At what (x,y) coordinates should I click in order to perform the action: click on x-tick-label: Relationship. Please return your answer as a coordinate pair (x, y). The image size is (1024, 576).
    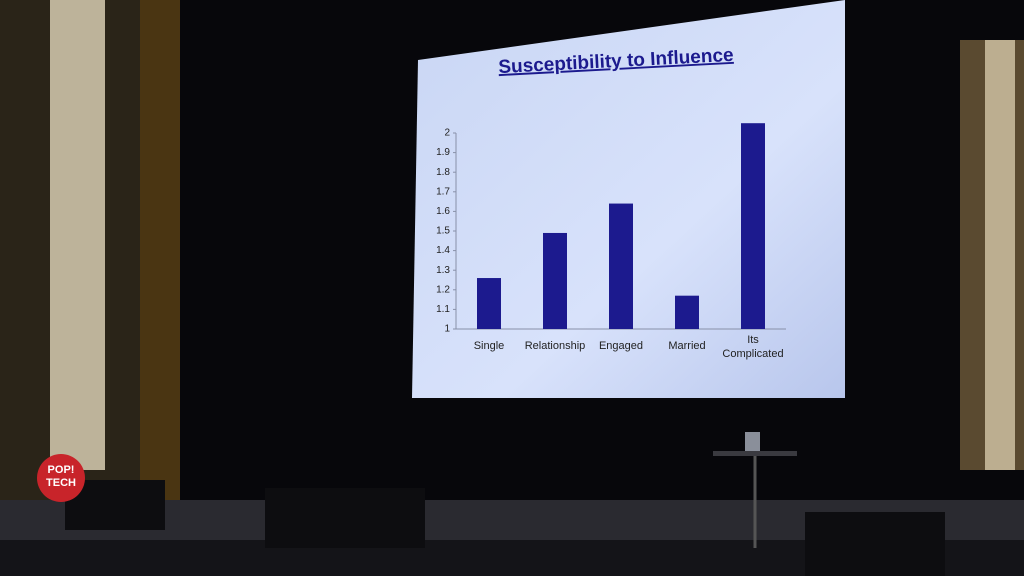
    Looking at the image, I should click on (555, 346).